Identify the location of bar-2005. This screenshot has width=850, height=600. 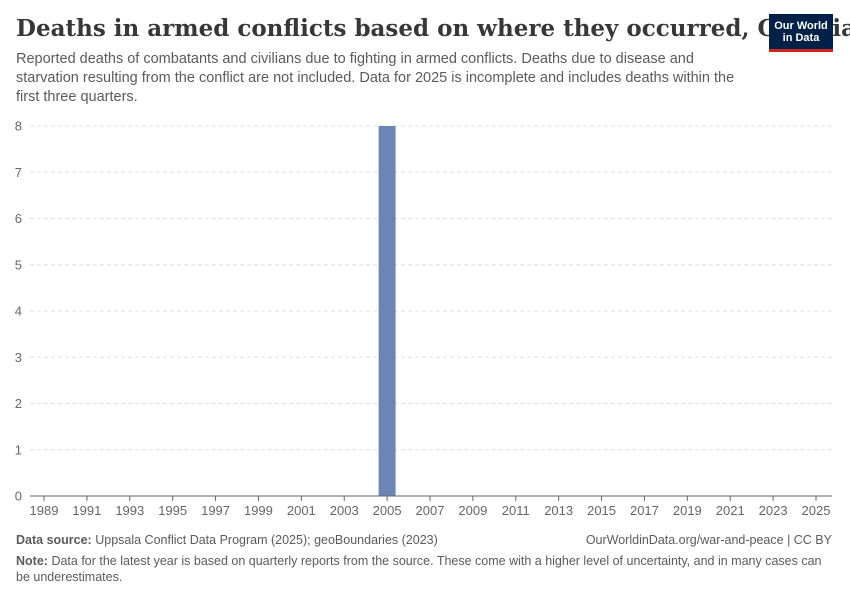
(387, 311).